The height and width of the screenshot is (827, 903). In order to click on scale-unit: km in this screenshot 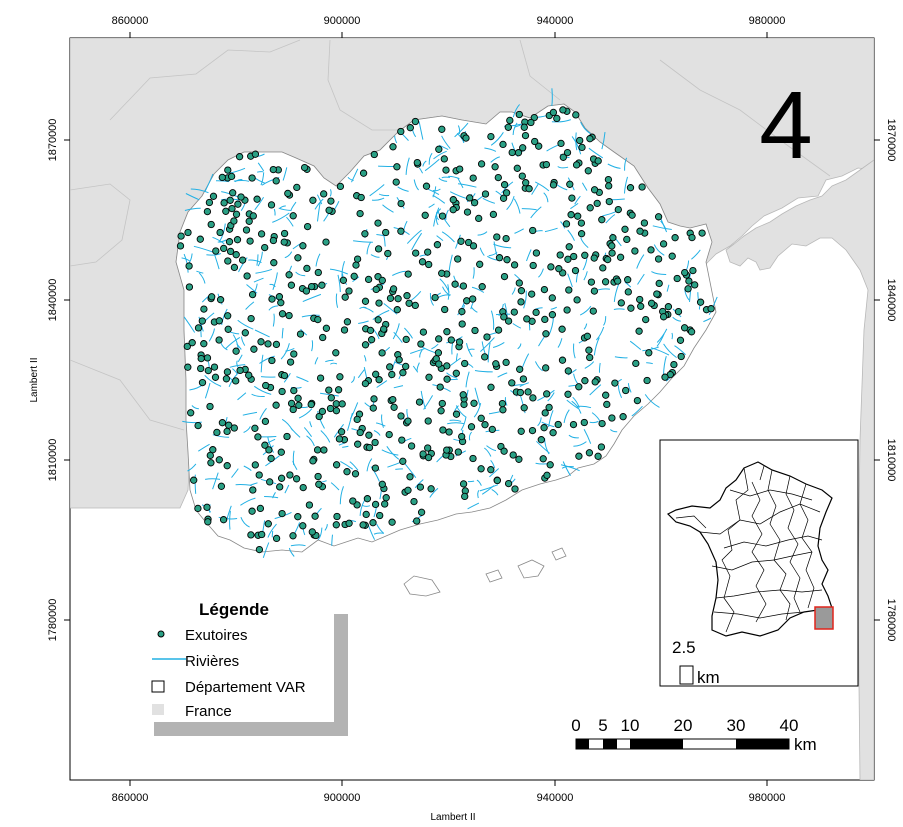, I will do `click(805, 744)`.